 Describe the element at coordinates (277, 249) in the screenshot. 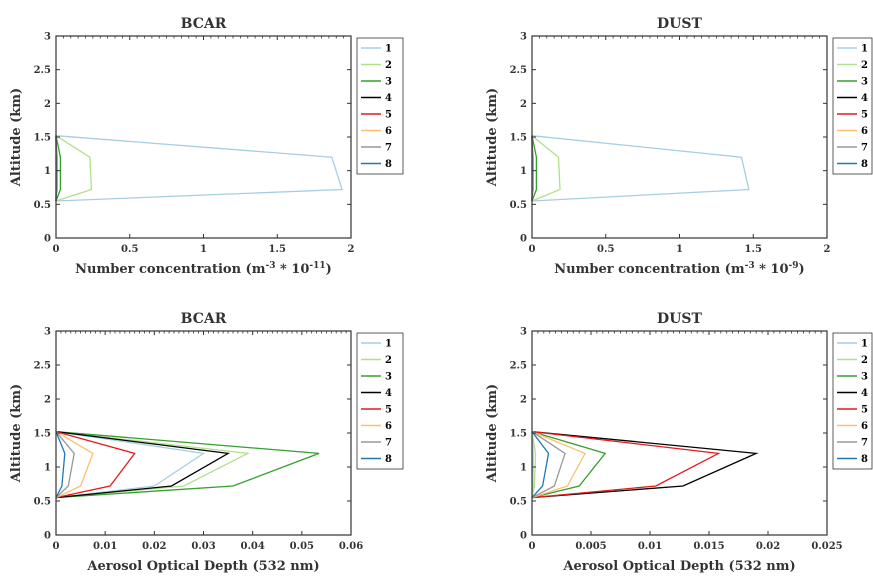

I see `x-tick-label: 1.5` at that location.